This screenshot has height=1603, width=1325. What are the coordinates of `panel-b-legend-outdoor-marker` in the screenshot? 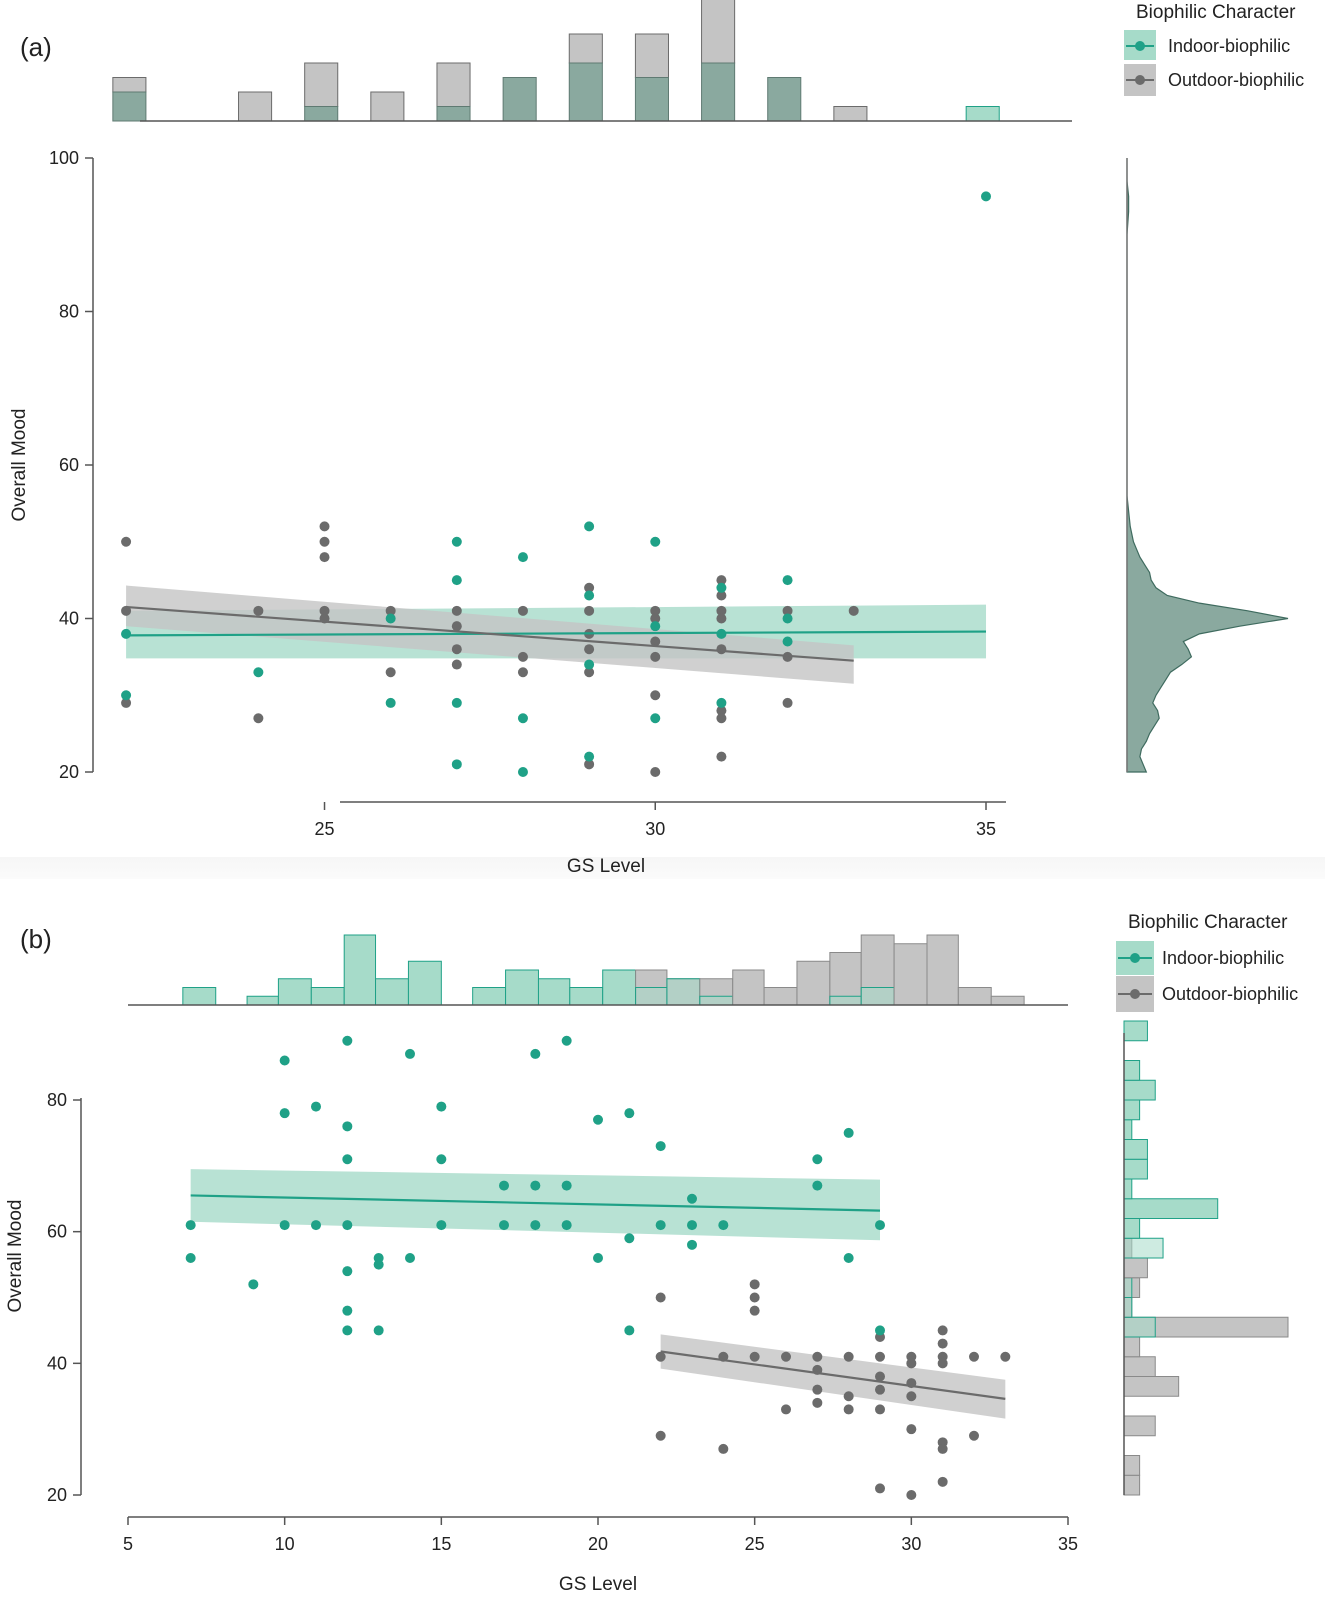 It's located at (1135, 994).